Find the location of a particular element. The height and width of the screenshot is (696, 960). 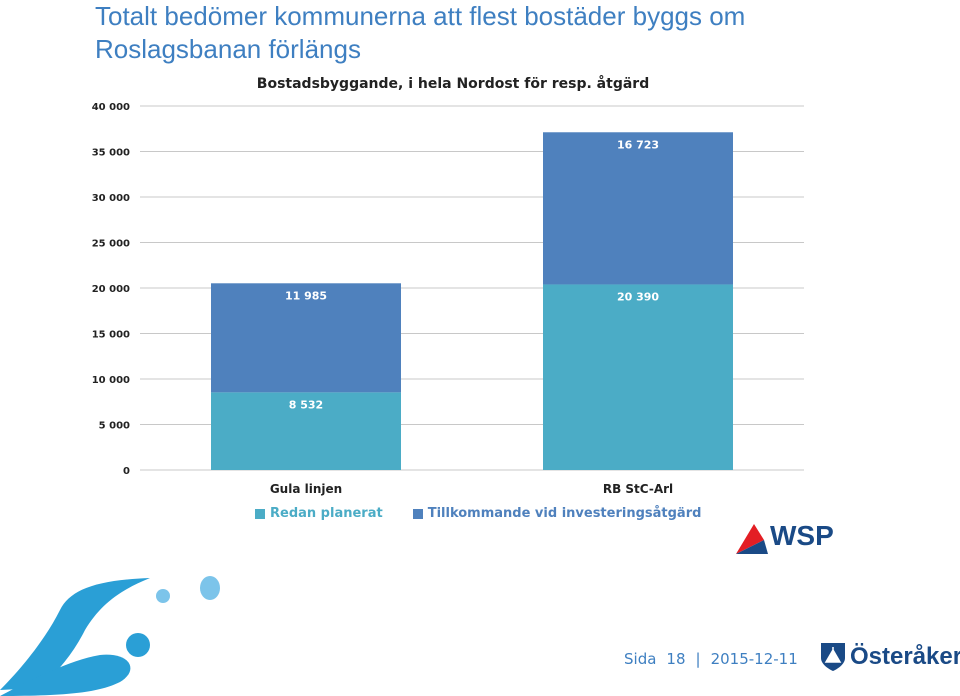

y-tick-label: 0 is located at coordinates (126, 471).